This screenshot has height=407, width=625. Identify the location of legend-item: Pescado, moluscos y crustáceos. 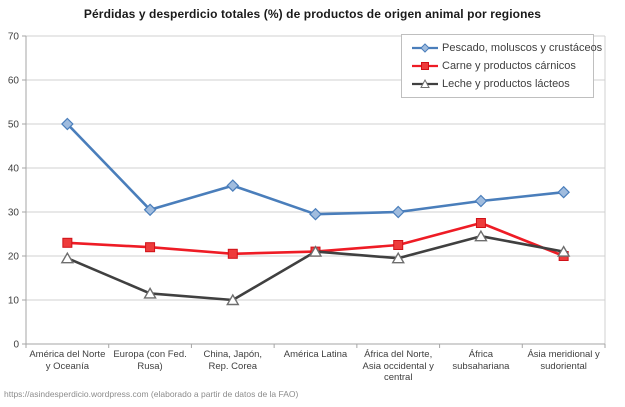
(502, 48).